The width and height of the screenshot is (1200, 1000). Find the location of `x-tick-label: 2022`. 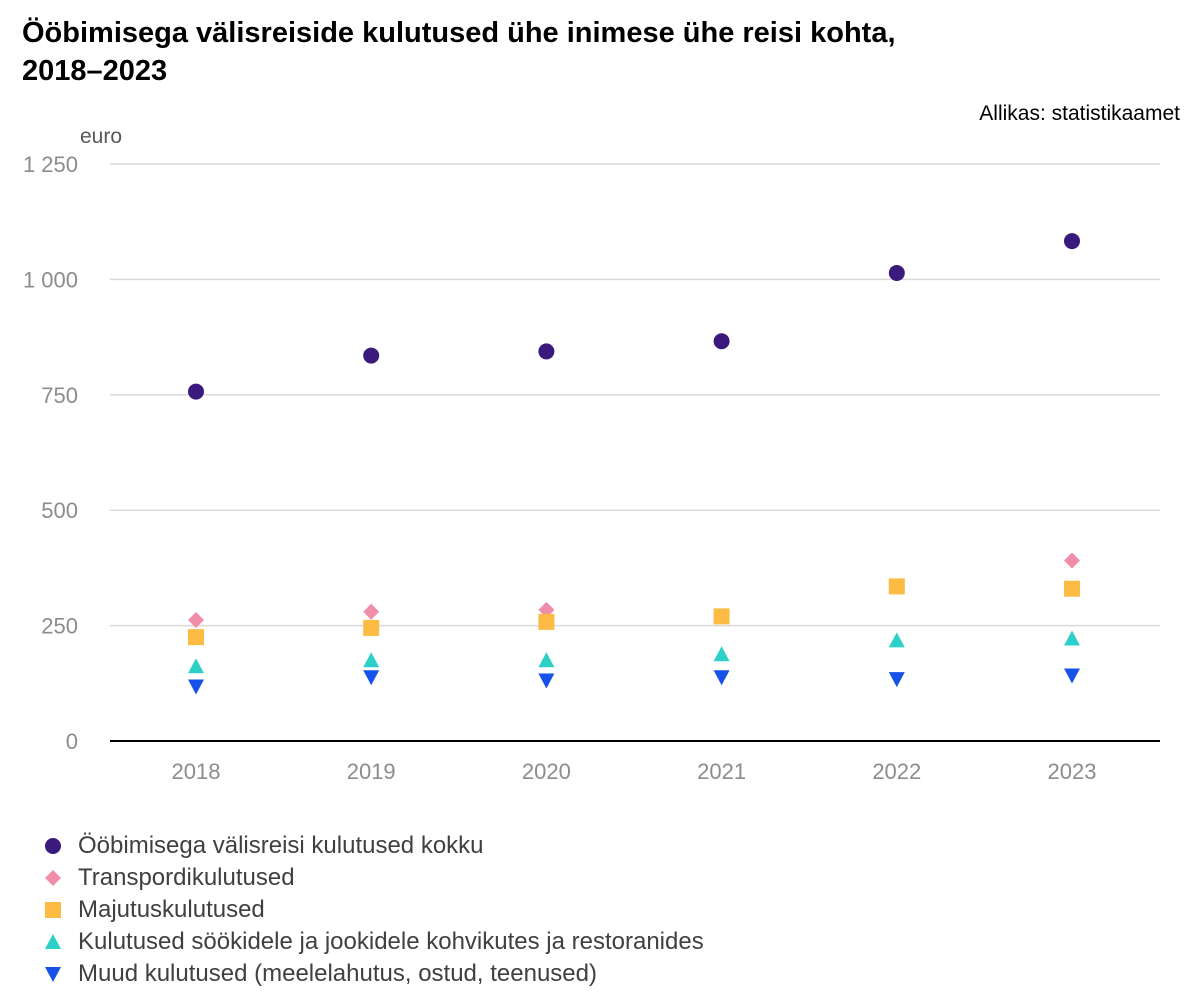

x-tick-label: 2022 is located at coordinates (896, 771).